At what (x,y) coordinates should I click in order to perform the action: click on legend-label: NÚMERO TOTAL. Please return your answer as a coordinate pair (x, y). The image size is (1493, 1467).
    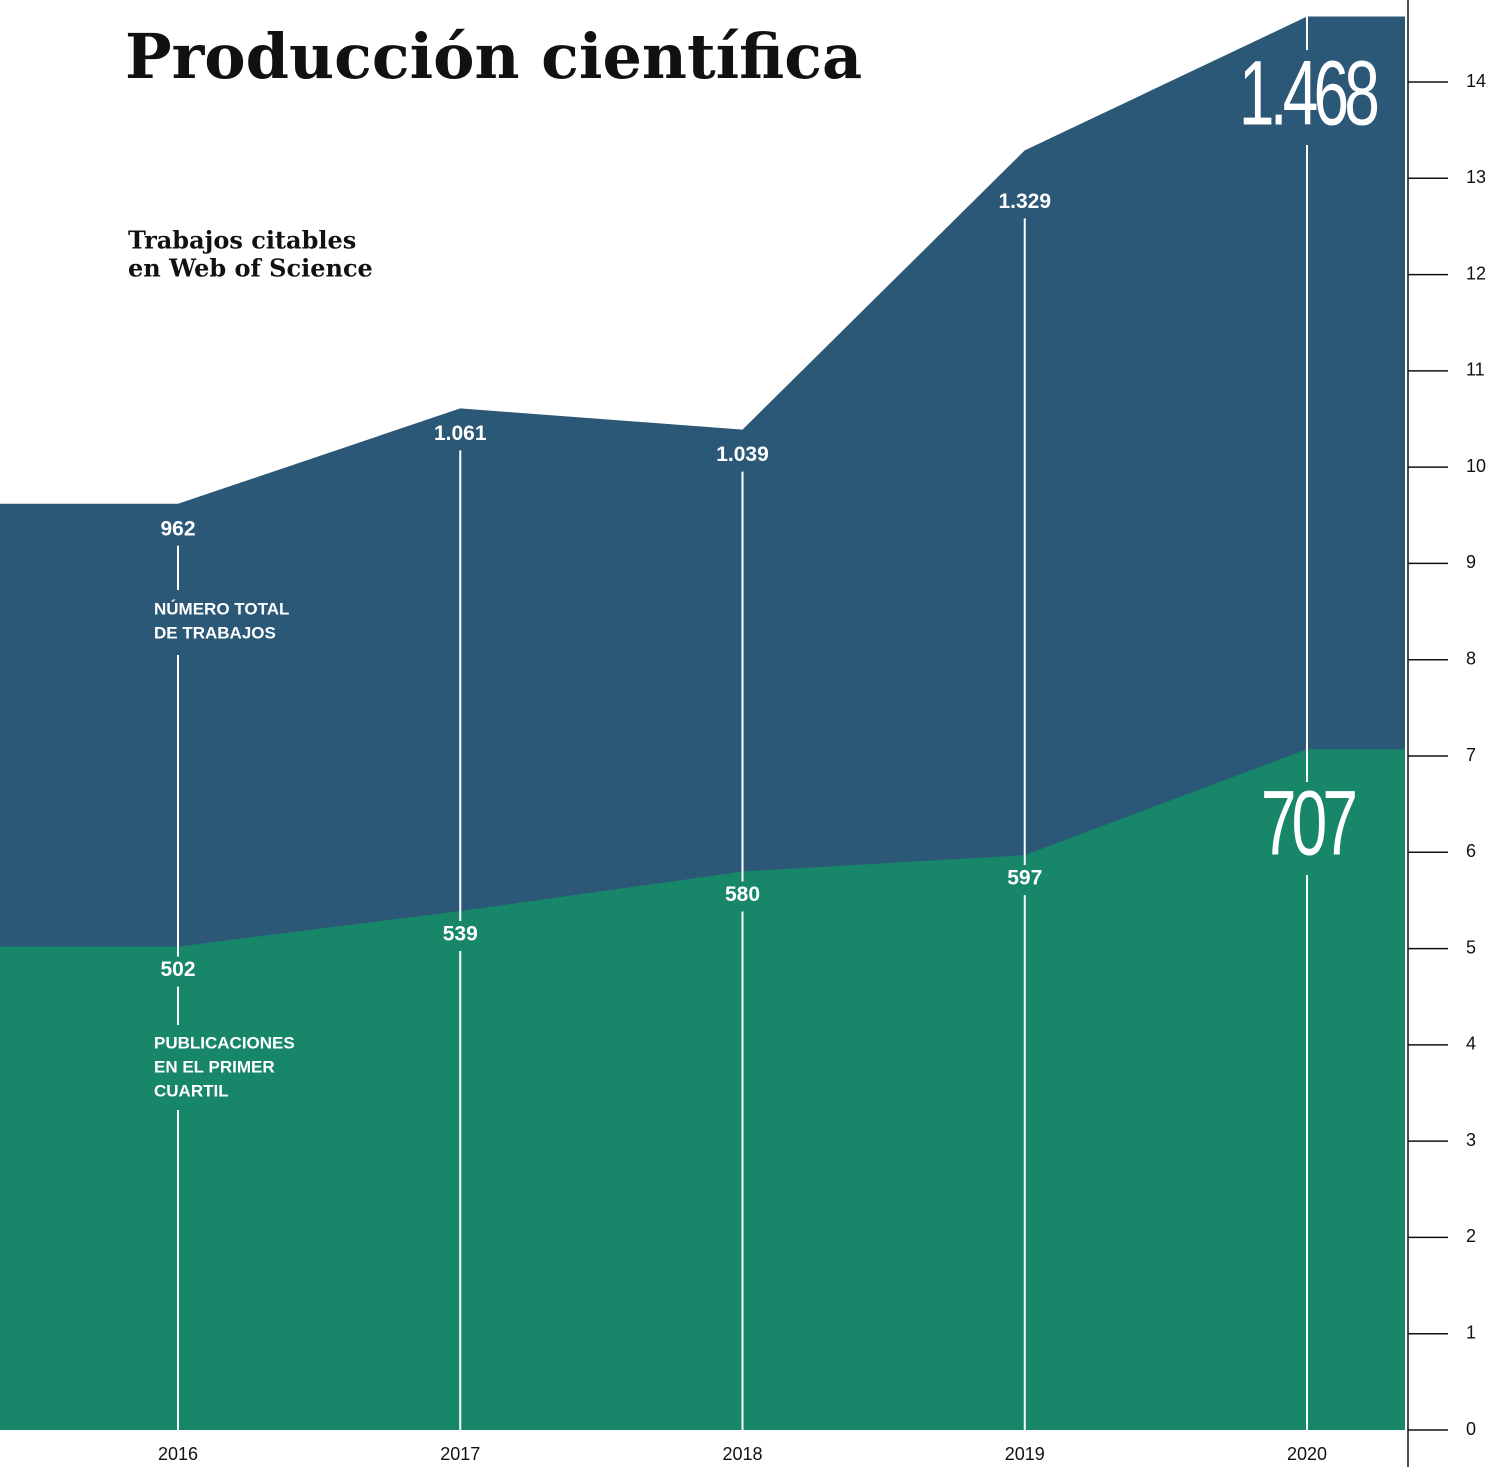
    Looking at the image, I should click on (221, 608).